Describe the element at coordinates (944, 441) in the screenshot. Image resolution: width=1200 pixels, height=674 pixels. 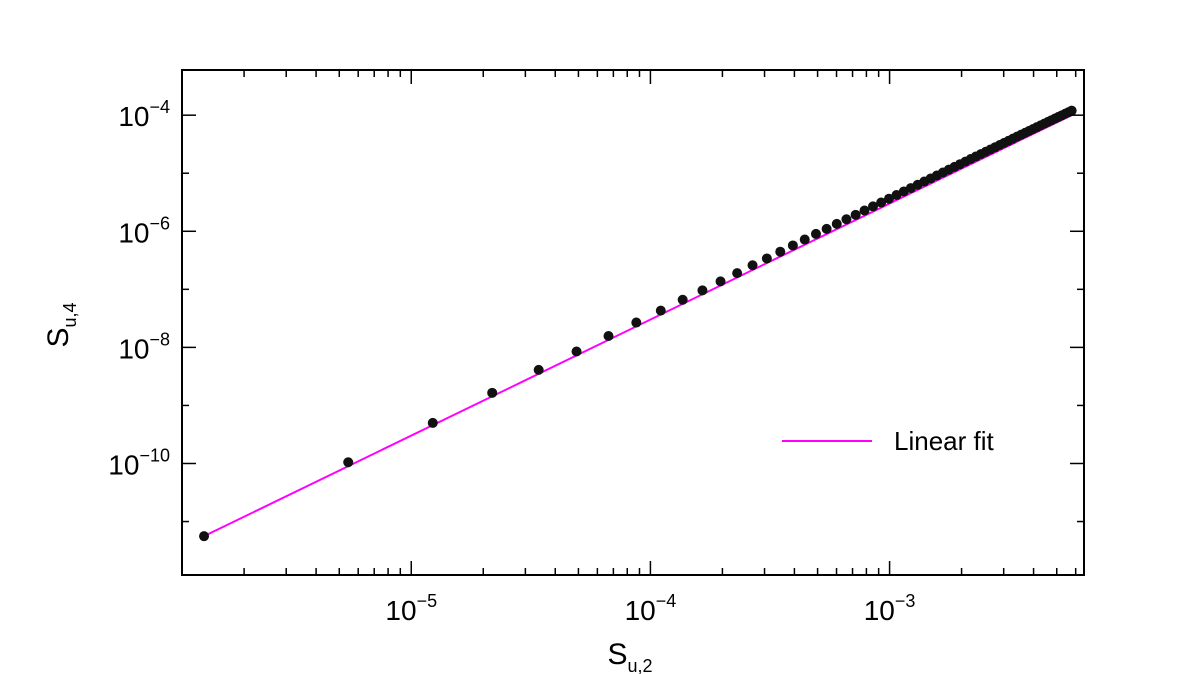
I see `legend-fit-label: Linear fit` at that location.